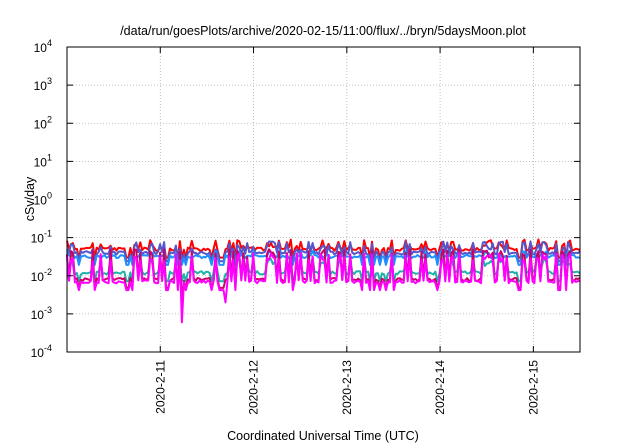  What do you see at coordinates (43, 46) in the screenshot?
I see `y-tick-label: 10⁴` at bounding box center [43, 46].